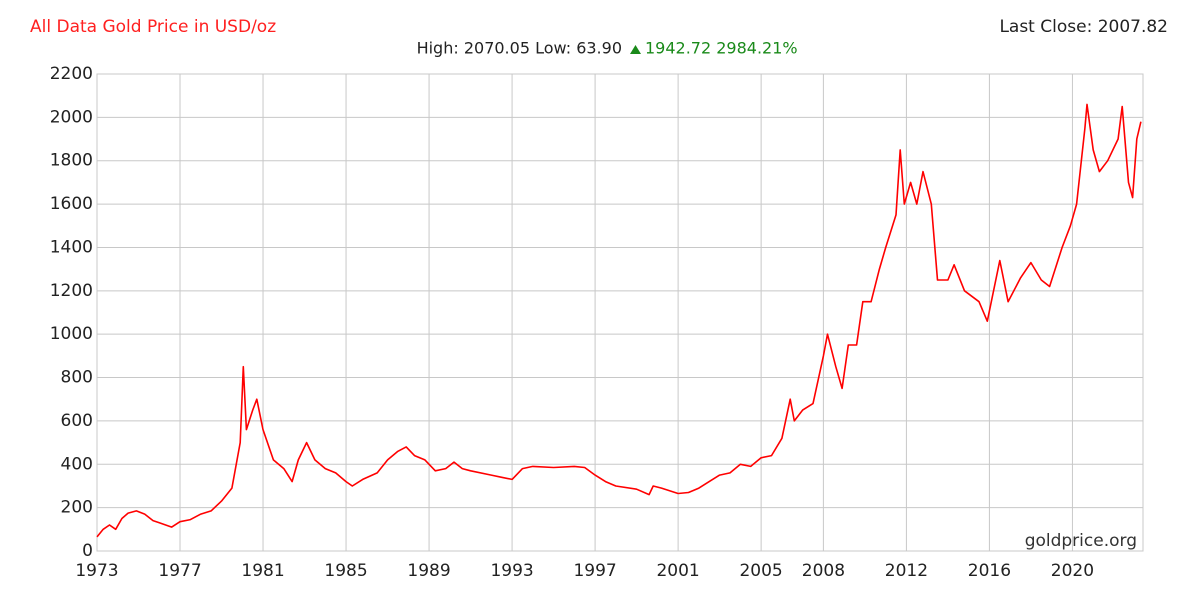 This screenshot has width=1200, height=591. Describe the element at coordinates (71, 204) in the screenshot. I see `y-tick-label: 1600` at that location.